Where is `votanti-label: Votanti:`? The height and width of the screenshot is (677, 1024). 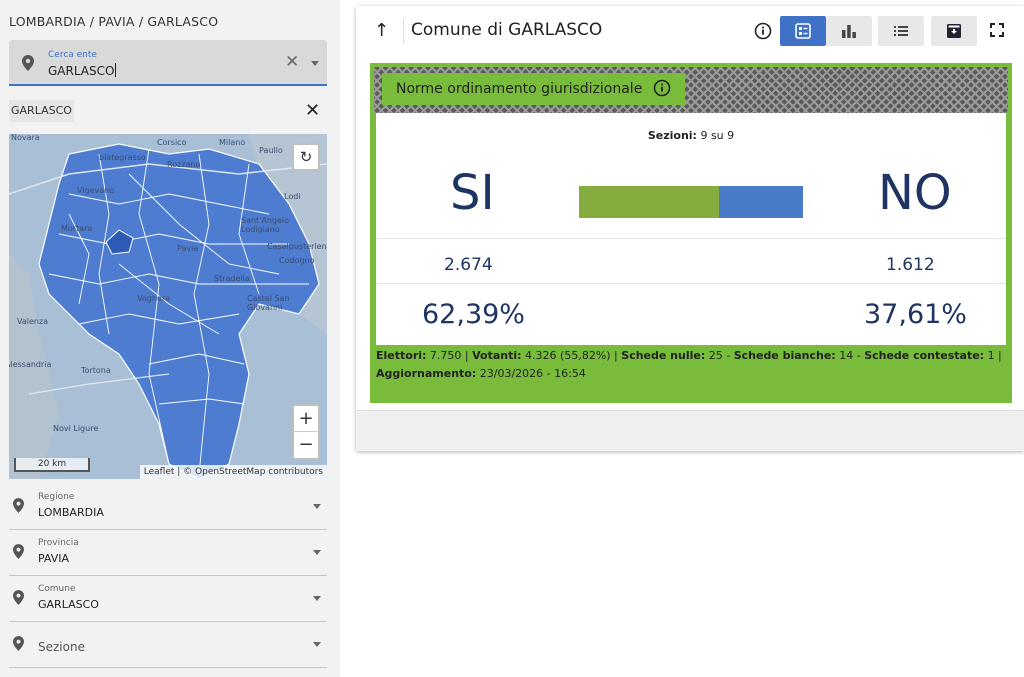
votanti-label: Votanti: is located at coordinates (497, 355).